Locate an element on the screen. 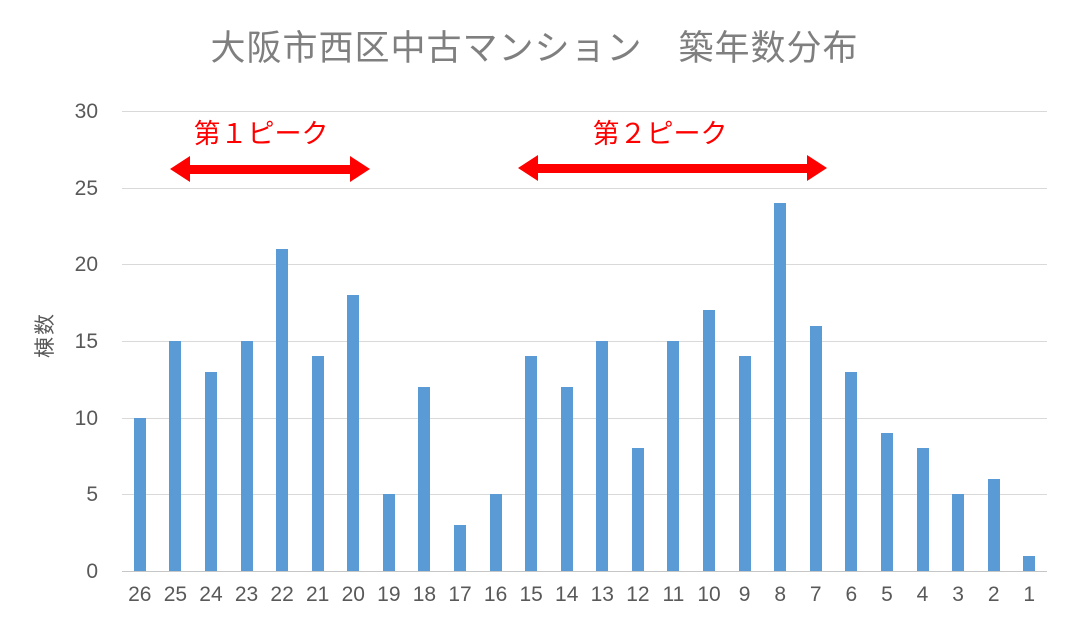 This screenshot has height=625, width=1069. x-tick-label-12: 12 is located at coordinates (638, 594).